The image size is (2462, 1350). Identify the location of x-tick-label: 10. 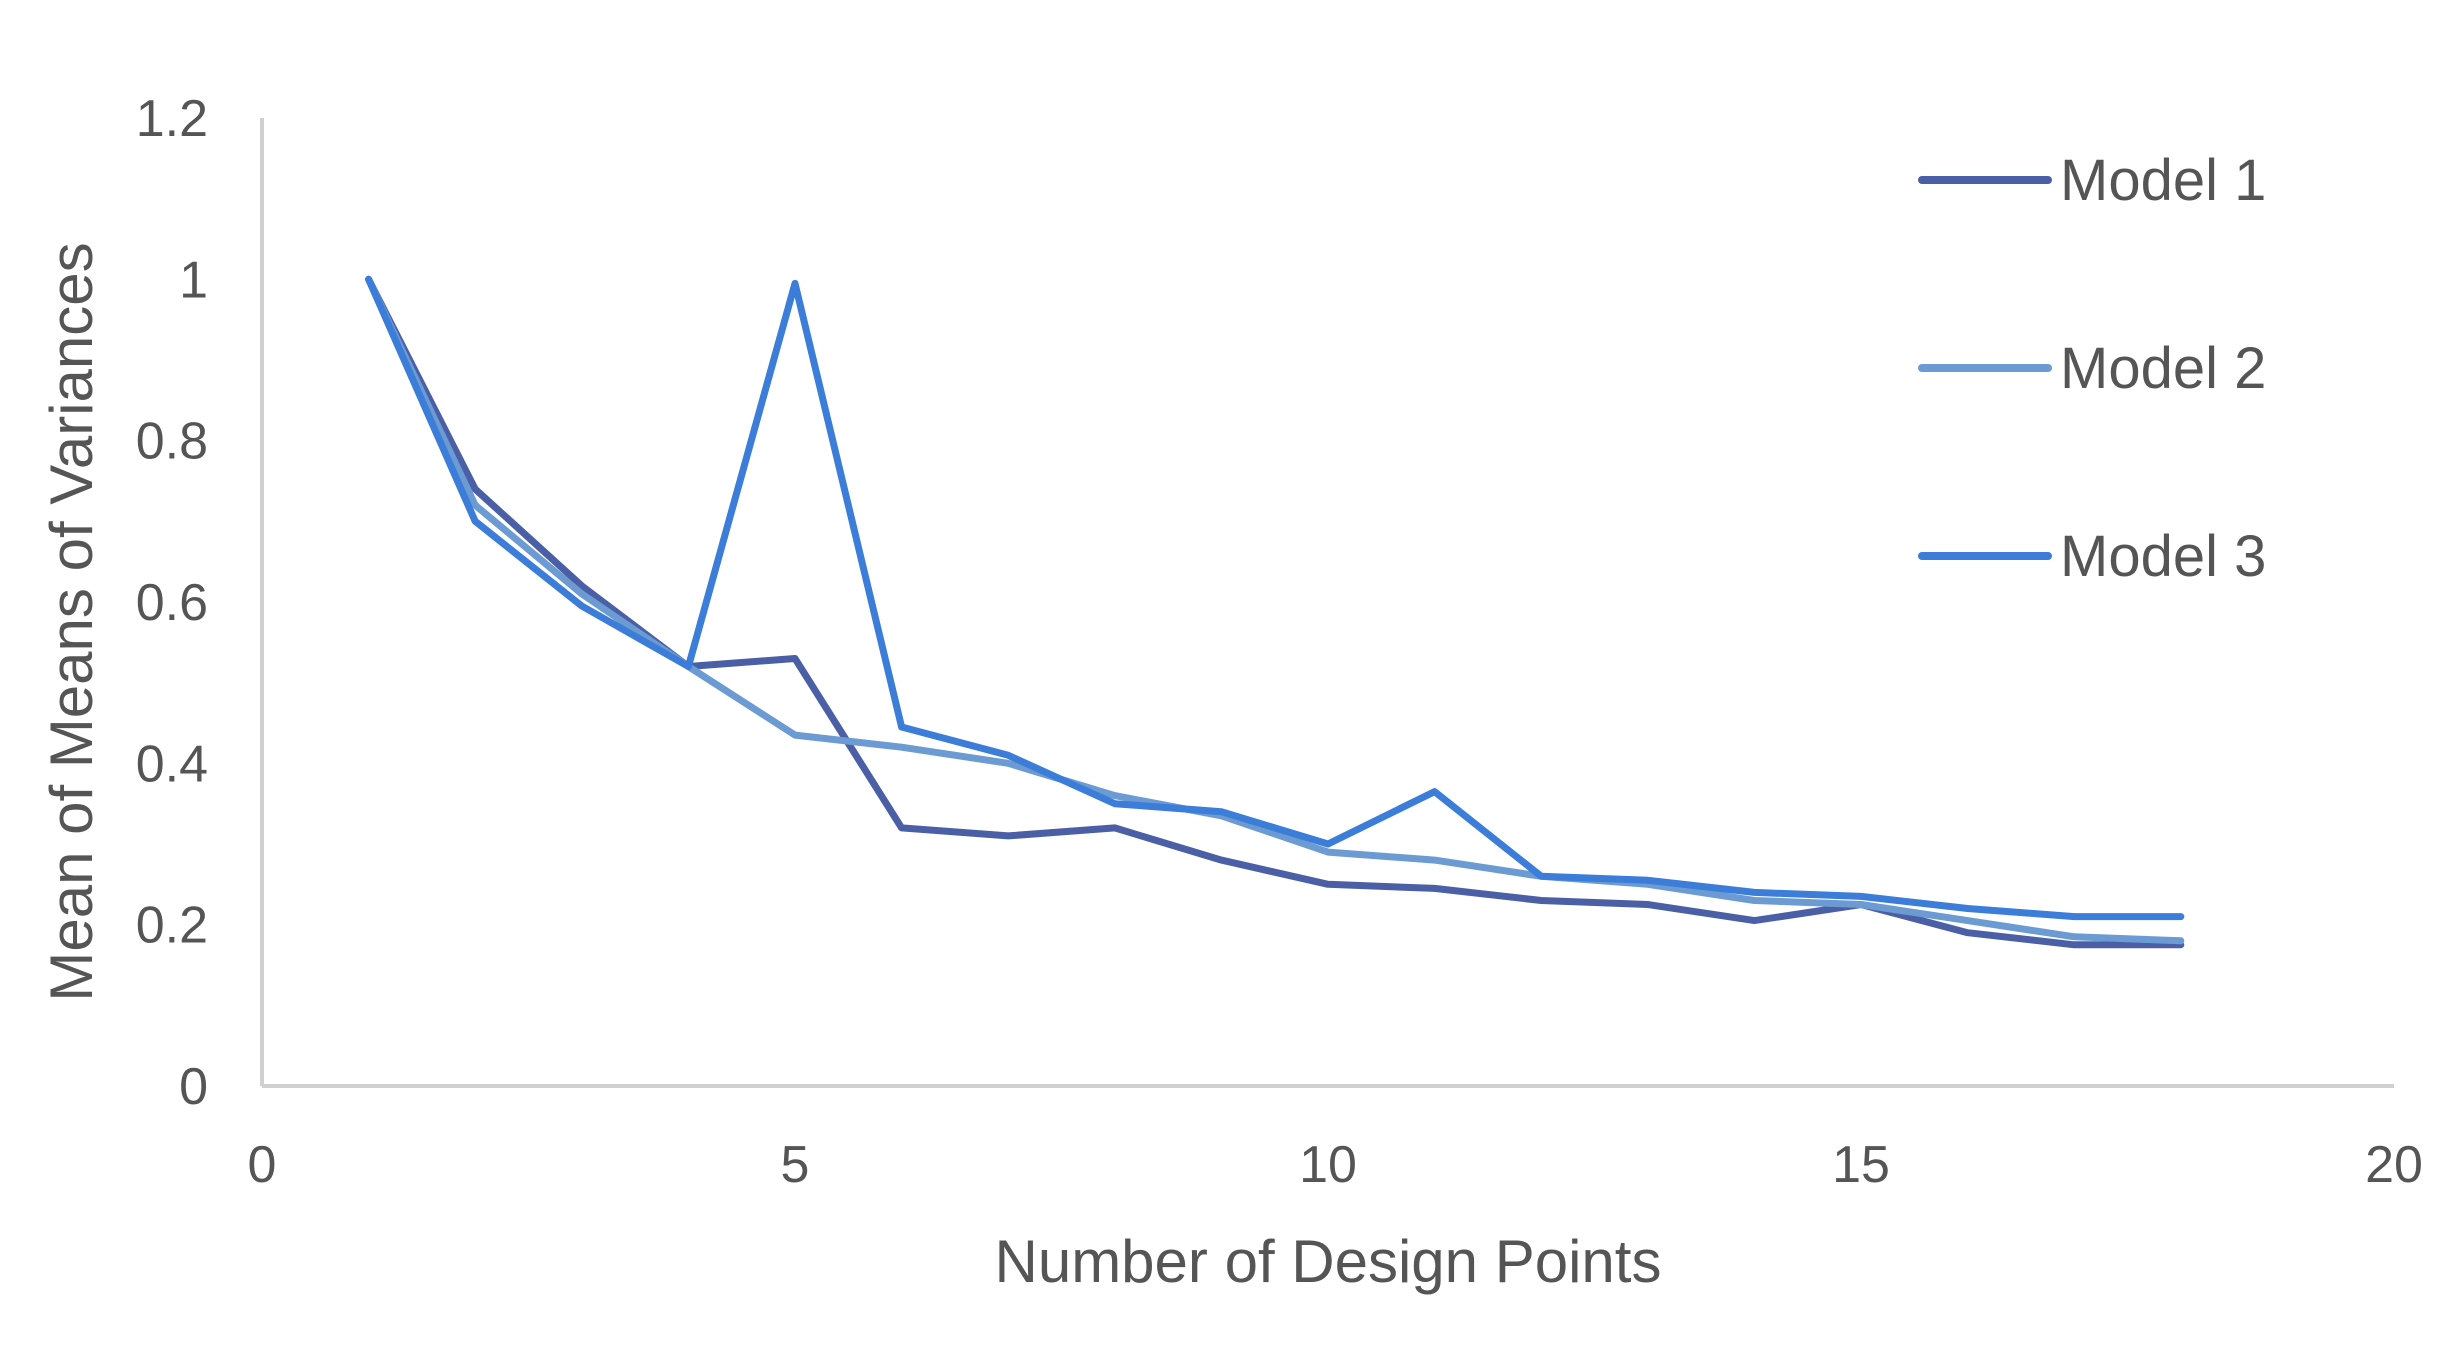
(1328, 1165).